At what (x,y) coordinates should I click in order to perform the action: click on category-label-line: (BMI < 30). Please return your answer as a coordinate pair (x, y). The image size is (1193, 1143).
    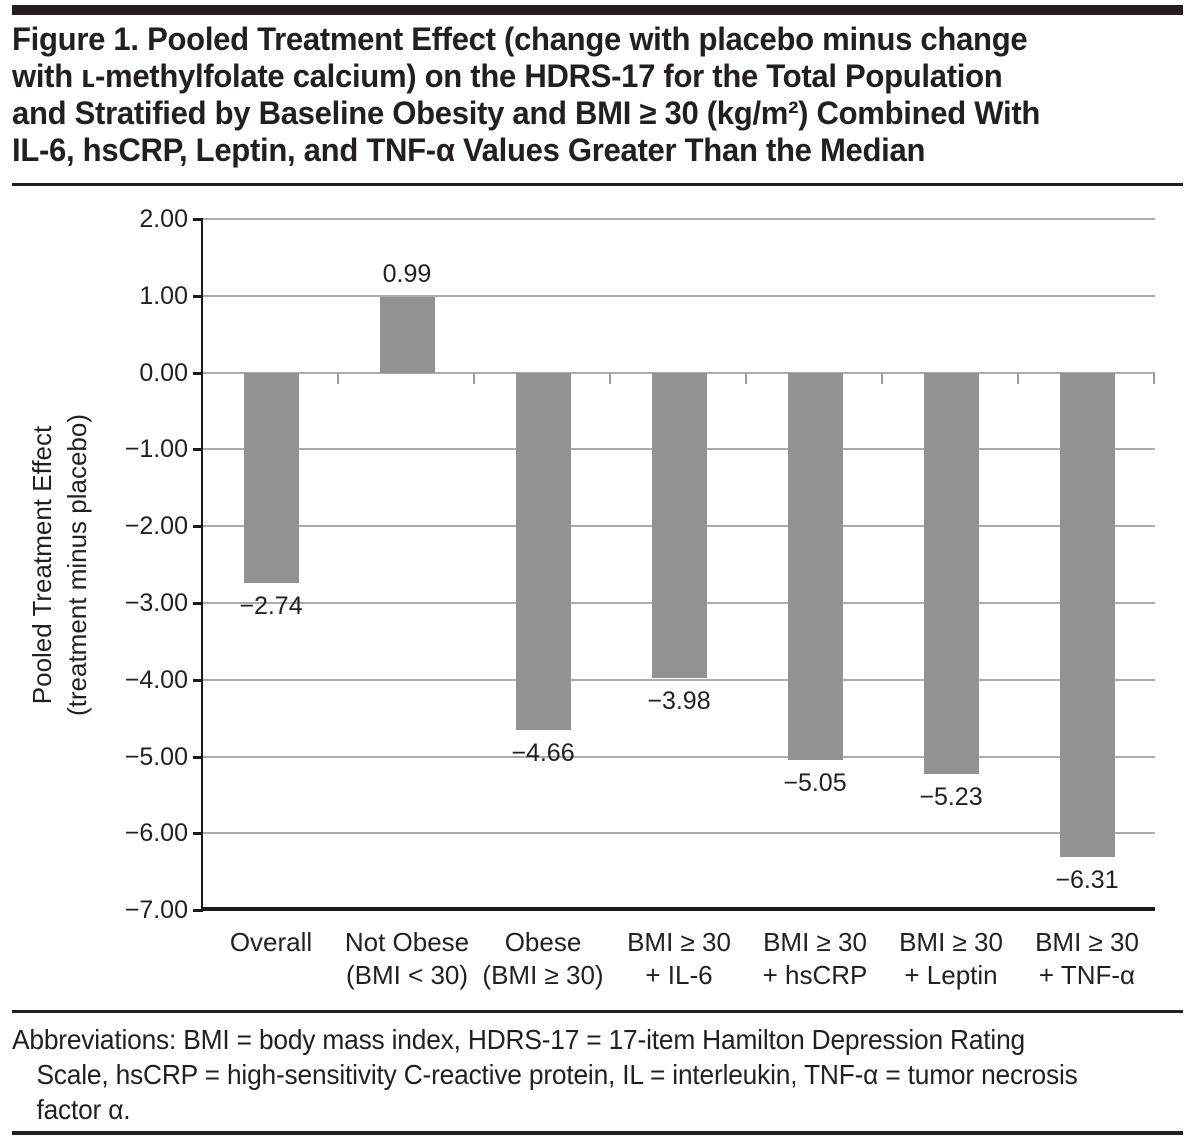
    Looking at the image, I should click on (407, 975).